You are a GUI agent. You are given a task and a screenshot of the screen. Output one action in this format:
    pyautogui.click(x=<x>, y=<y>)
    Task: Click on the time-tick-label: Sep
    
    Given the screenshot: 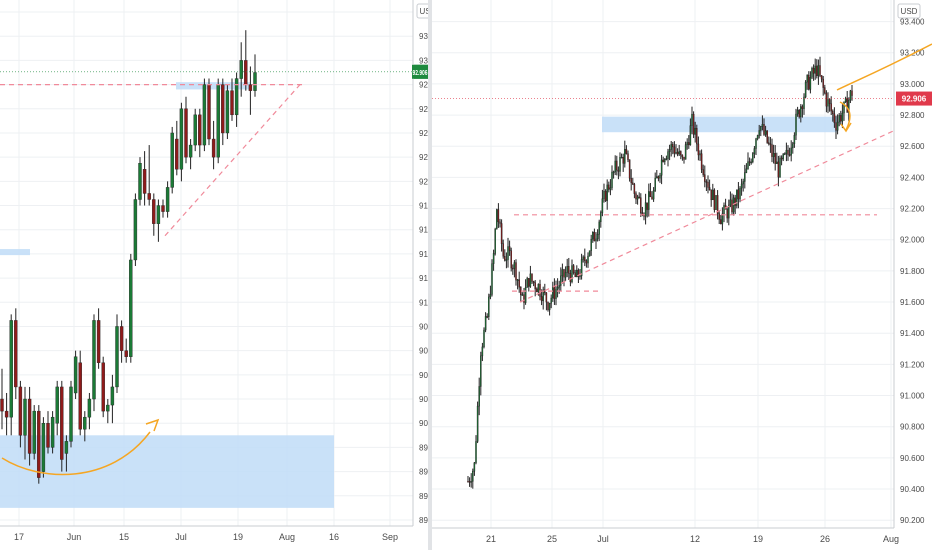 What is the action you would take?
    pyautogui.click(x=390, y=537)
    